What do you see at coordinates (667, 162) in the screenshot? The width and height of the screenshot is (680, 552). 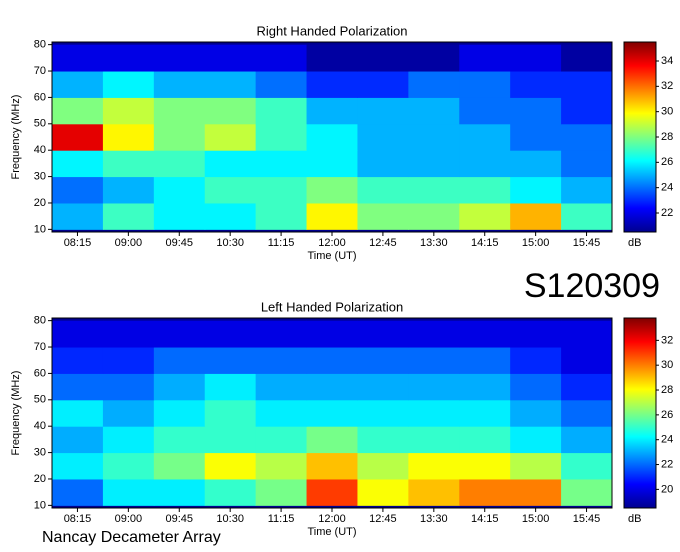 I see `colorbar-tick-label: 26` at bounding box center [667, 162].